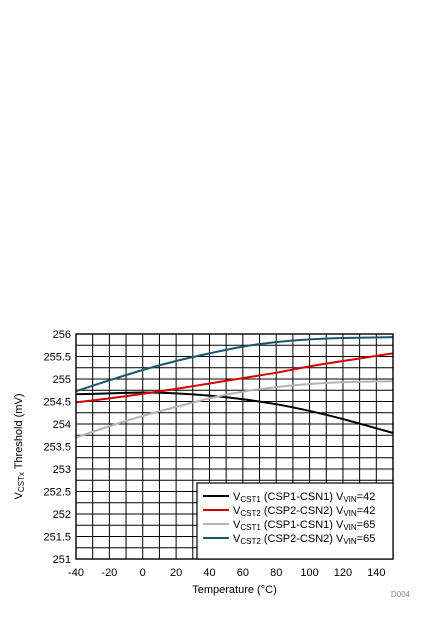 The width and height of the screenshot is (427, 621). Describe the element at coordinates (19, 496) in the screenshot. I see `y-axis-title-main: V` at that location.